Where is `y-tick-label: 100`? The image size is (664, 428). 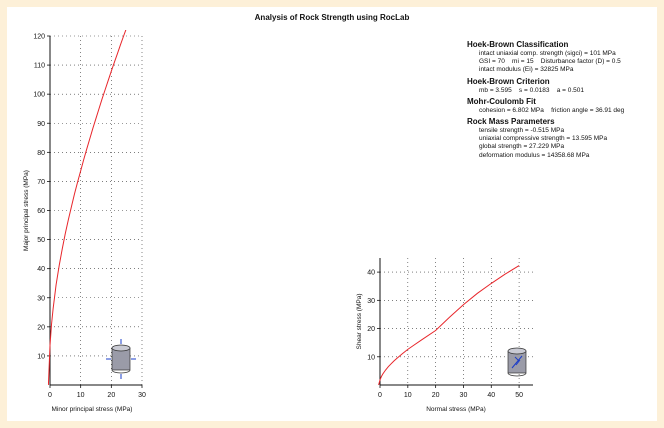
y-tick-label: 100 is located at coordinates (39, 95).